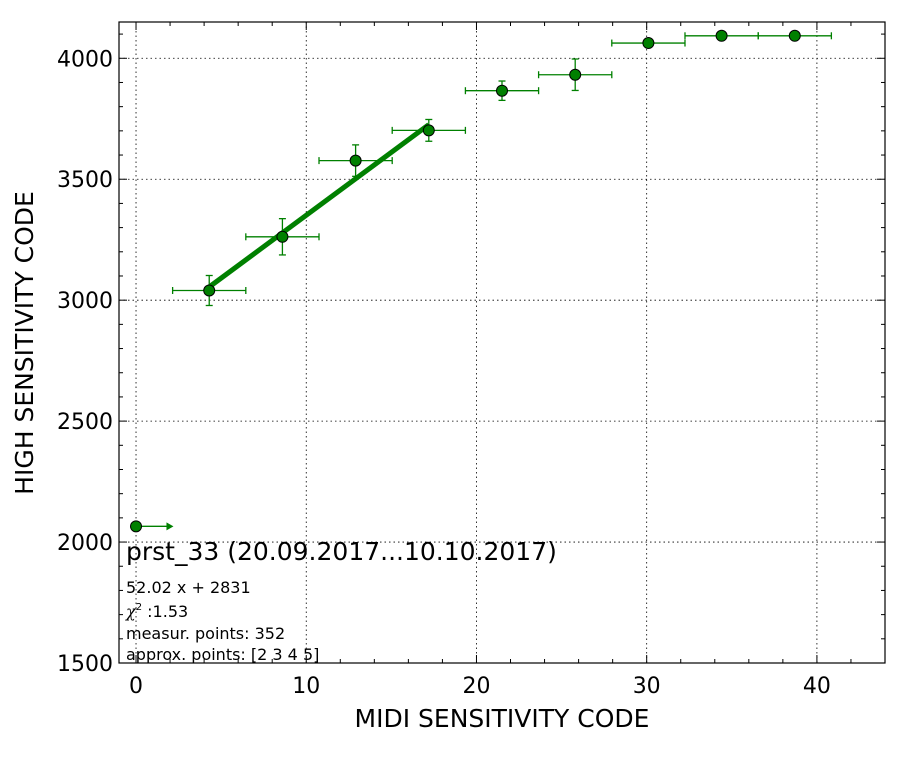 The height and width of the screenshot is (762, 912). I want to click on y-tick-label: 1500, so click(85, 664).